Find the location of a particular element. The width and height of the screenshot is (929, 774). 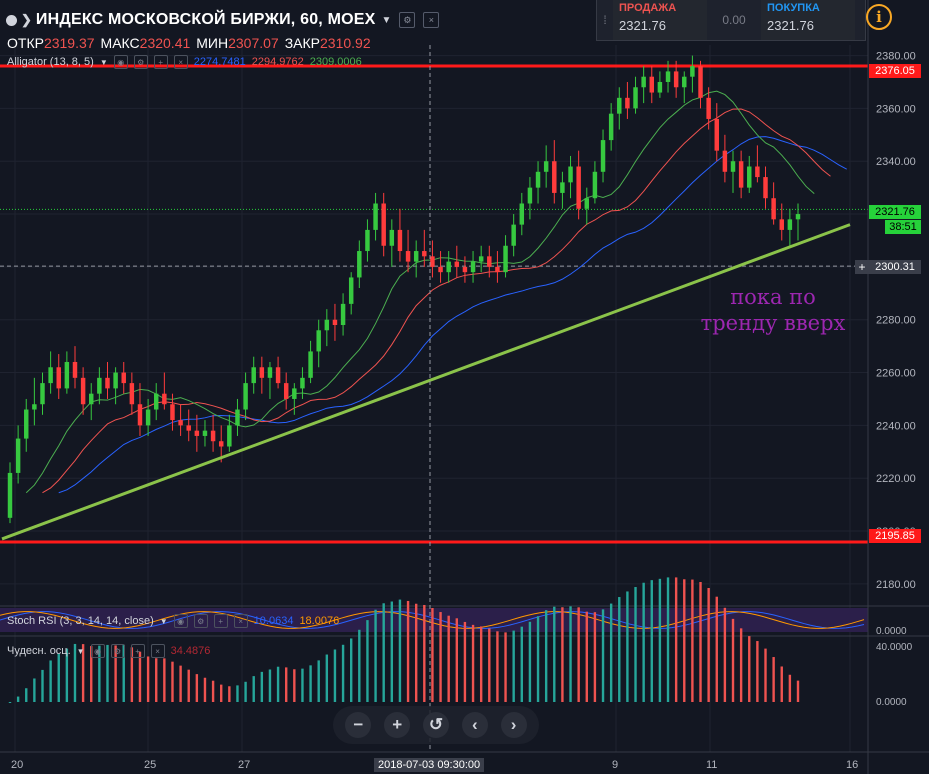

ohlc-open: ОТКР2319.37 is located at coordinates (51, 43).